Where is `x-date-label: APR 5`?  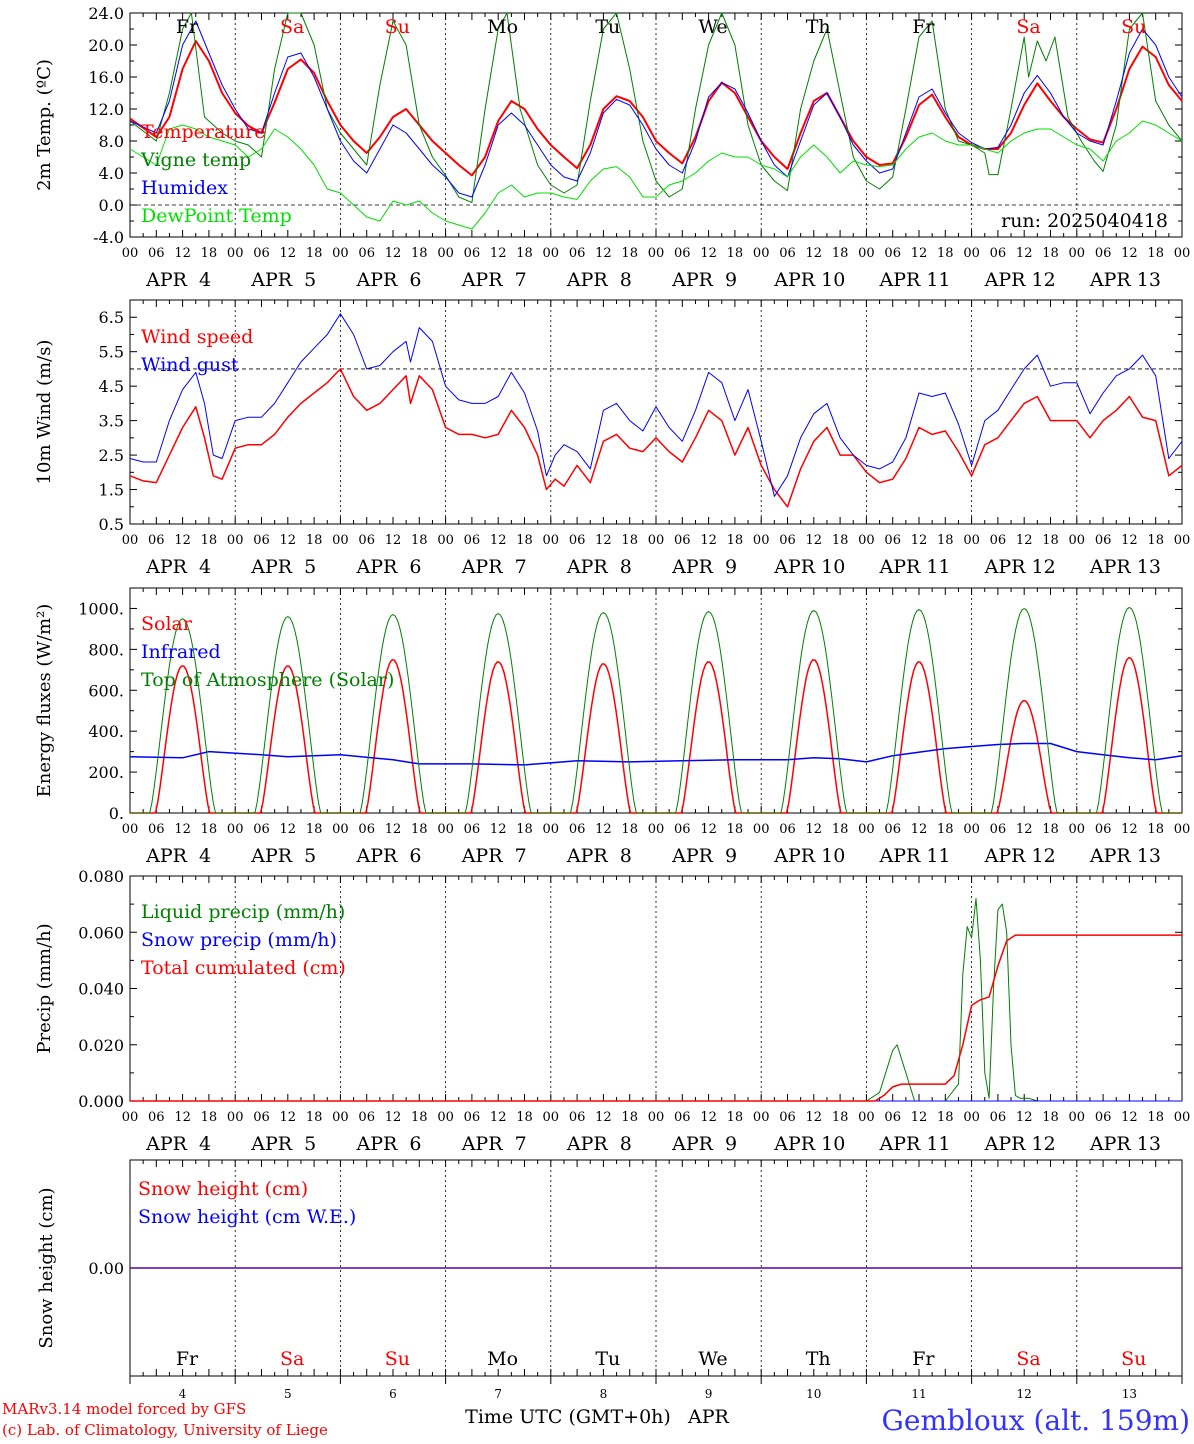
x-date-label: APR 5 is located at coordinates (283, 856).